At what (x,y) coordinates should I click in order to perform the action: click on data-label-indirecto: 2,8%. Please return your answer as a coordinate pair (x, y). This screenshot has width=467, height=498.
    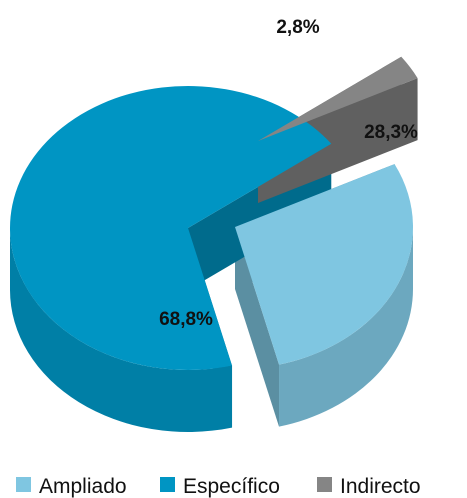
    Looking at the image, I should click on (297, 27).